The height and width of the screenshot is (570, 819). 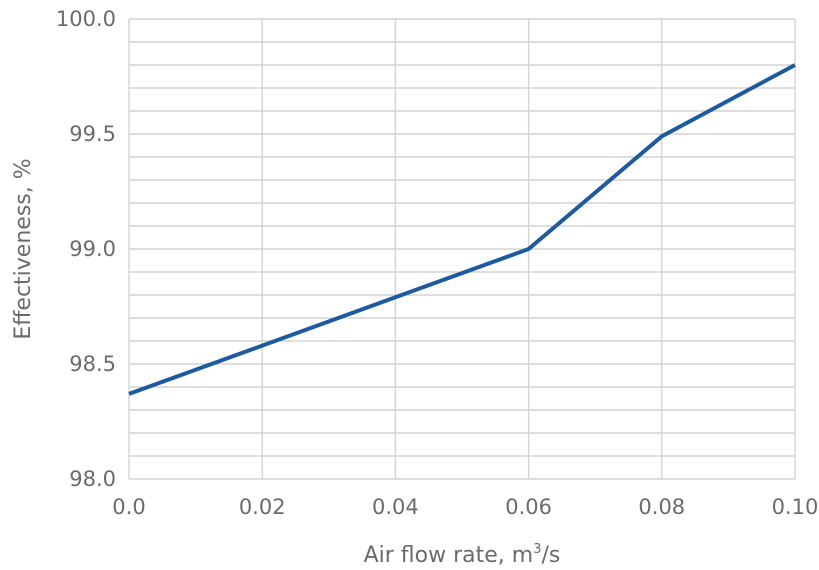 I want to click on y-tick-label: 99.5, so click(x=92, y=134).